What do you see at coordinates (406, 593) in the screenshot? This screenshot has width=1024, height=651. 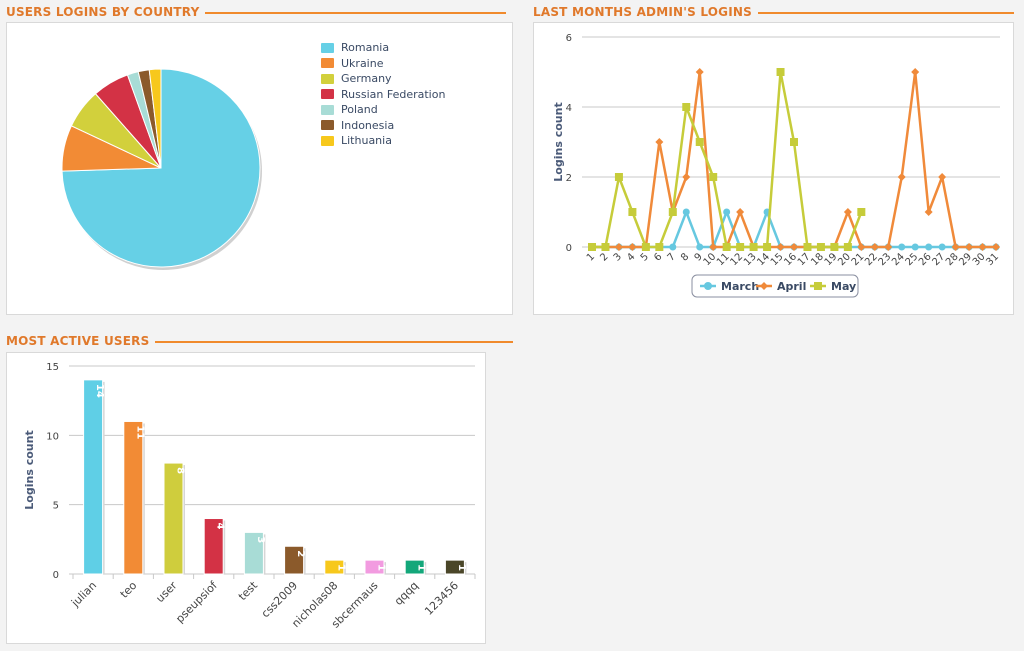 I see `x-category-label: qqqq` at bounding box center [406, 593].